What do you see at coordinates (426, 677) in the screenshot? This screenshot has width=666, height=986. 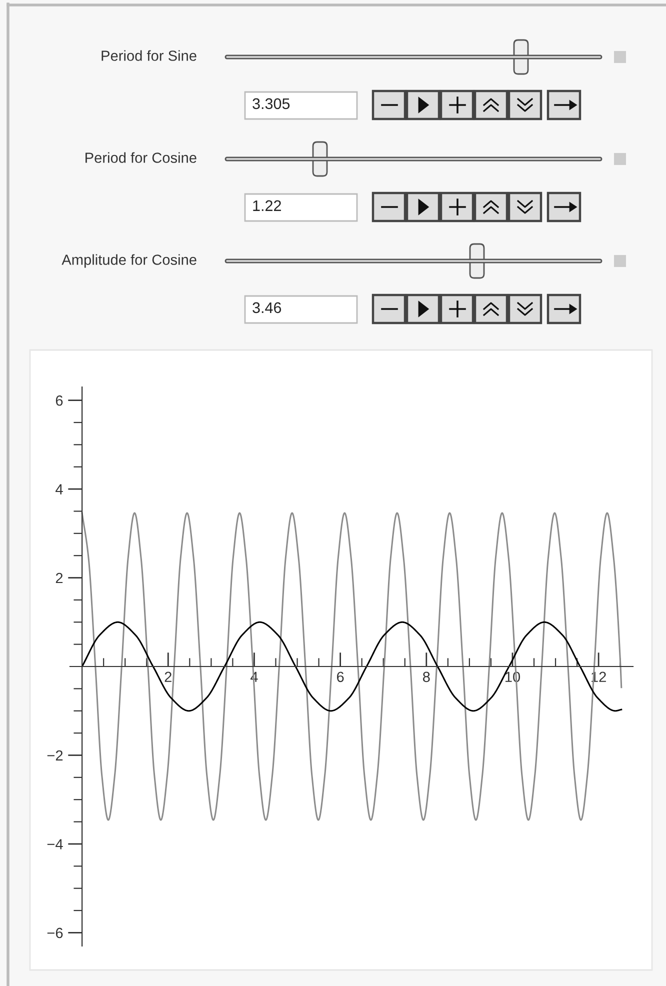 I see `x-tick-label: 8` at bounding box center [426, 677].